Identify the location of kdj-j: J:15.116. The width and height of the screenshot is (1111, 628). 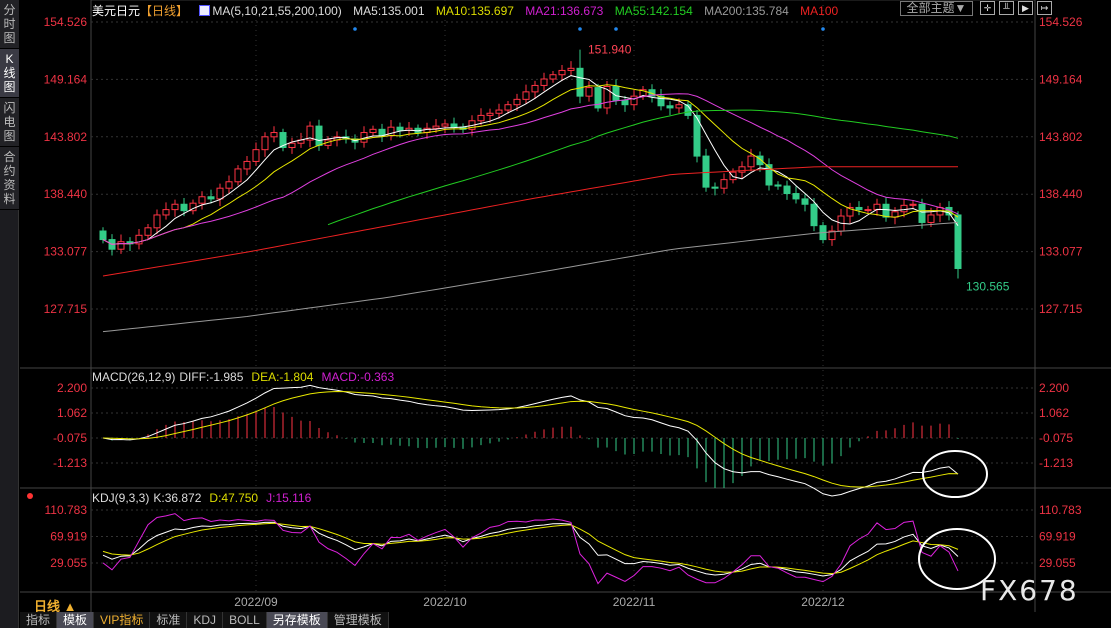
(289, 498).